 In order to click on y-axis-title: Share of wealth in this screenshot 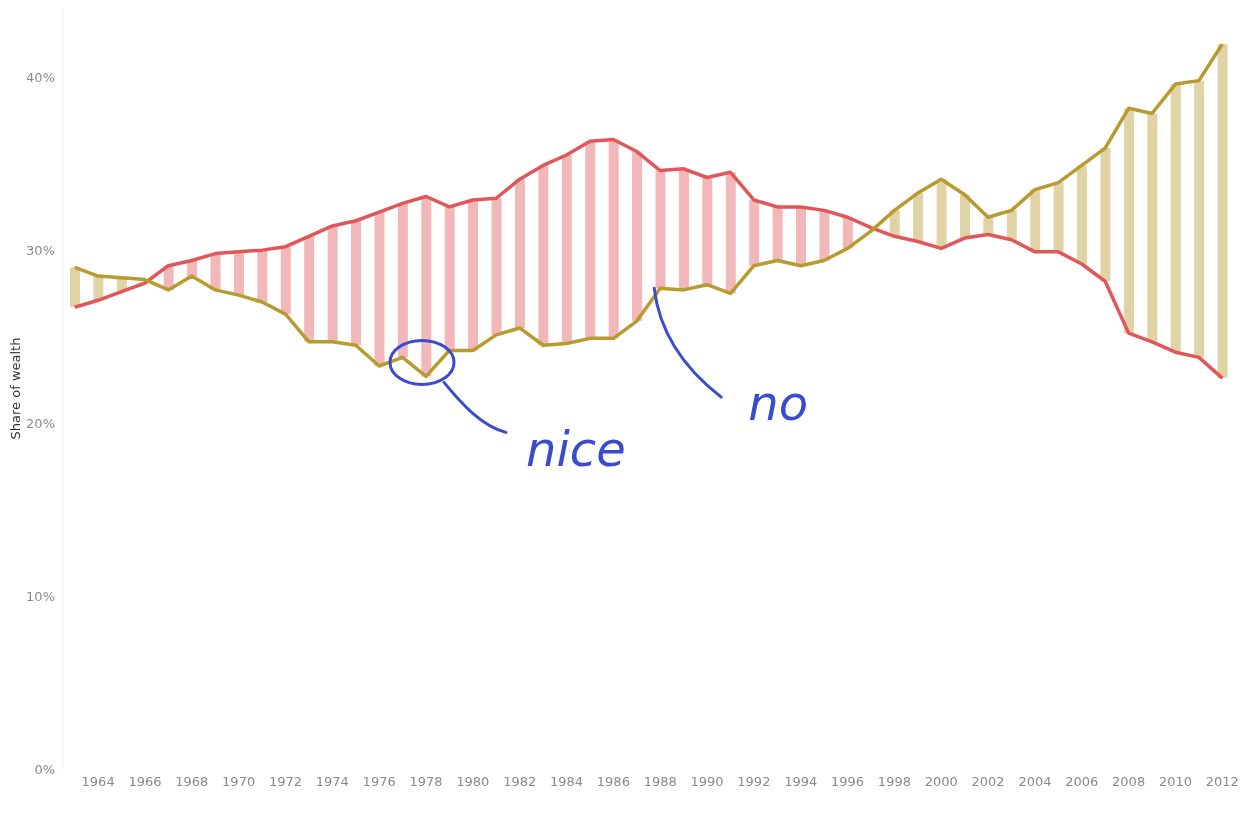, I will do `click(15, 388)`.